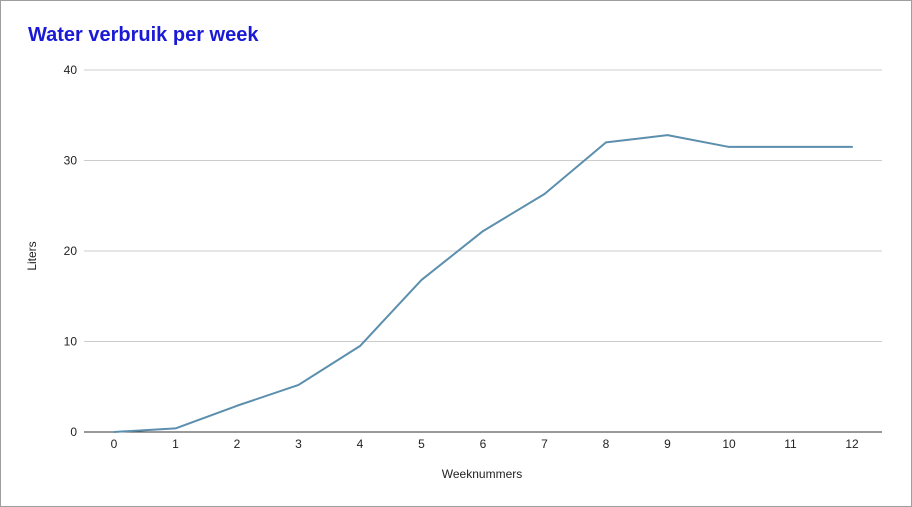 This screenshot has width=912, height=507. Describe the element at coordinates (71, 70) in the screenshot. I see `y-tick-label: 40` at that location.